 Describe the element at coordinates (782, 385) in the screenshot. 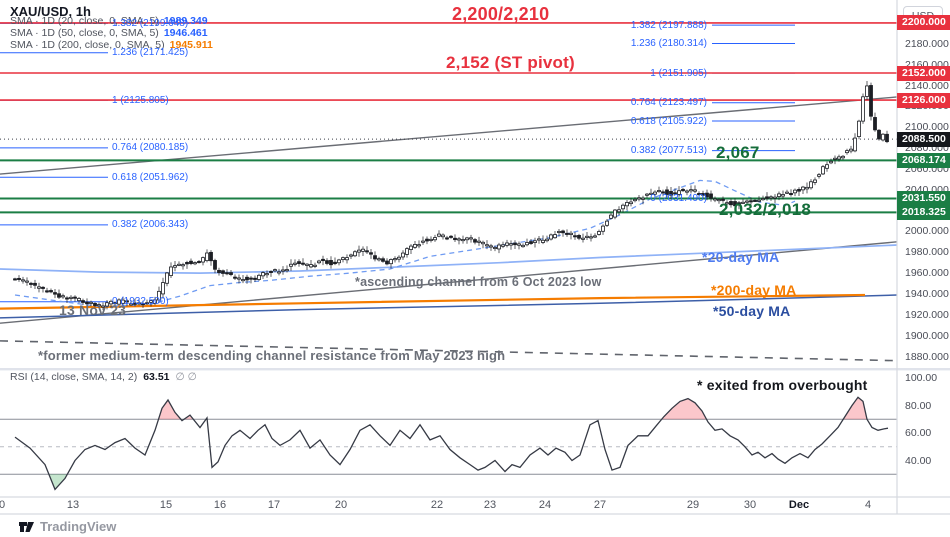

I see `note-exited-overbought: * exited from overbought` at that location.